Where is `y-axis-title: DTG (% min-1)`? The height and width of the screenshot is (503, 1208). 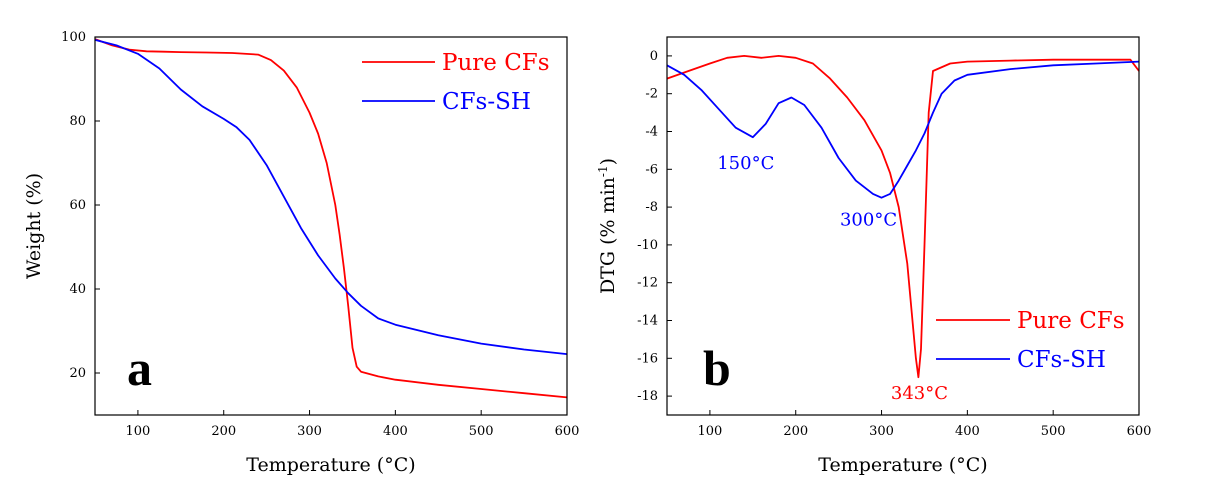 y-axis-title: DTG (% min-1) is located at coordinates (607, 226).